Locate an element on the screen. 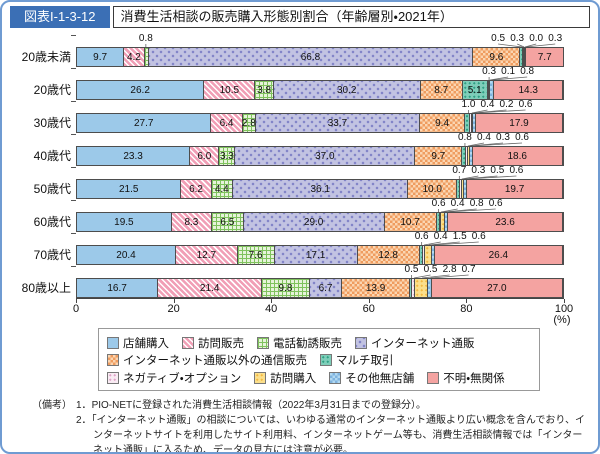  bar-segment: 29.0 is located at coordinates (314, 222).